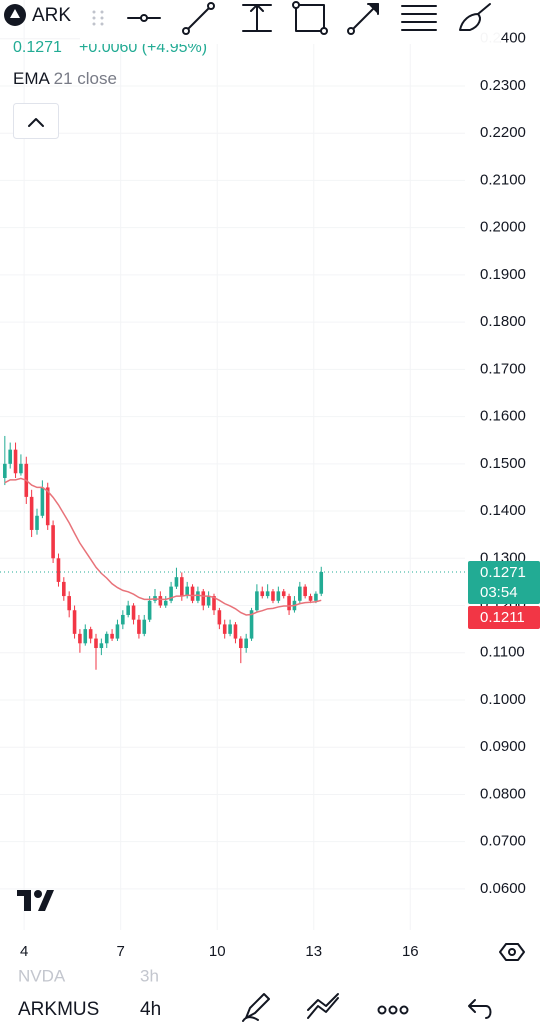 The height and width of the screenshot is (1029, 557). I want to click on indicator-params: 21 close, so click(85, 78).